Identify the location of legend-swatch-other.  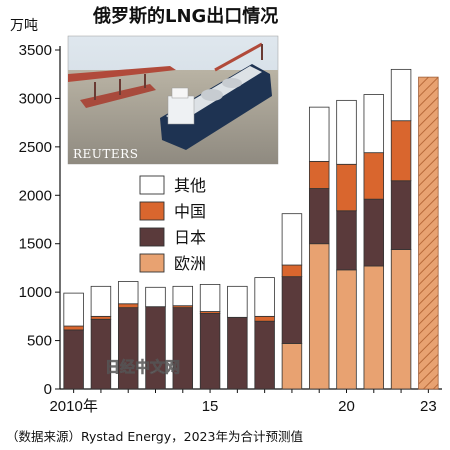
(152, 185).